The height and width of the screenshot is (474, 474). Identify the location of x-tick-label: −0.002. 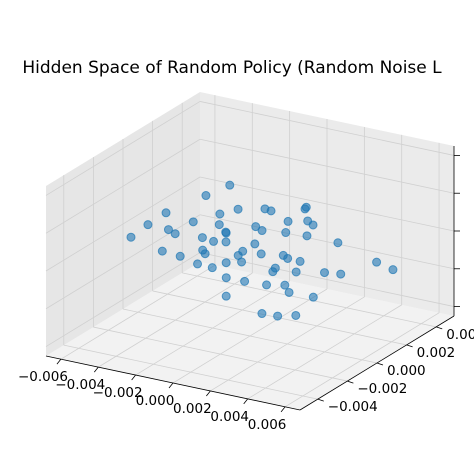
(118, 393).